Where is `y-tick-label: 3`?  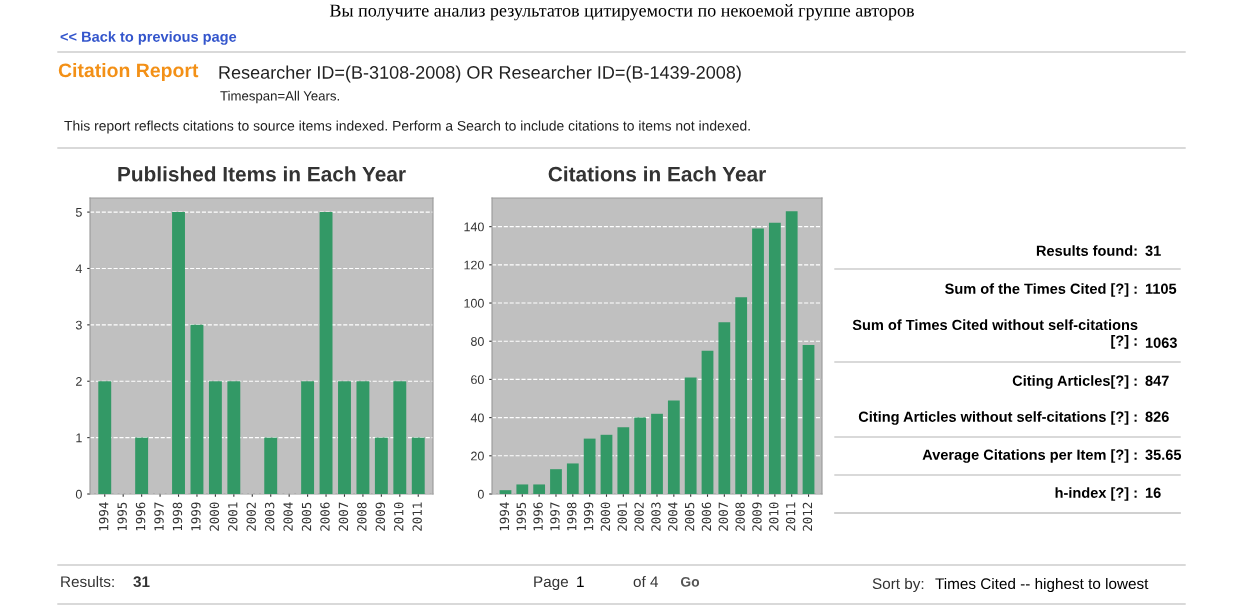 y-tick-label: 3 is located at coordinates (78, 325).